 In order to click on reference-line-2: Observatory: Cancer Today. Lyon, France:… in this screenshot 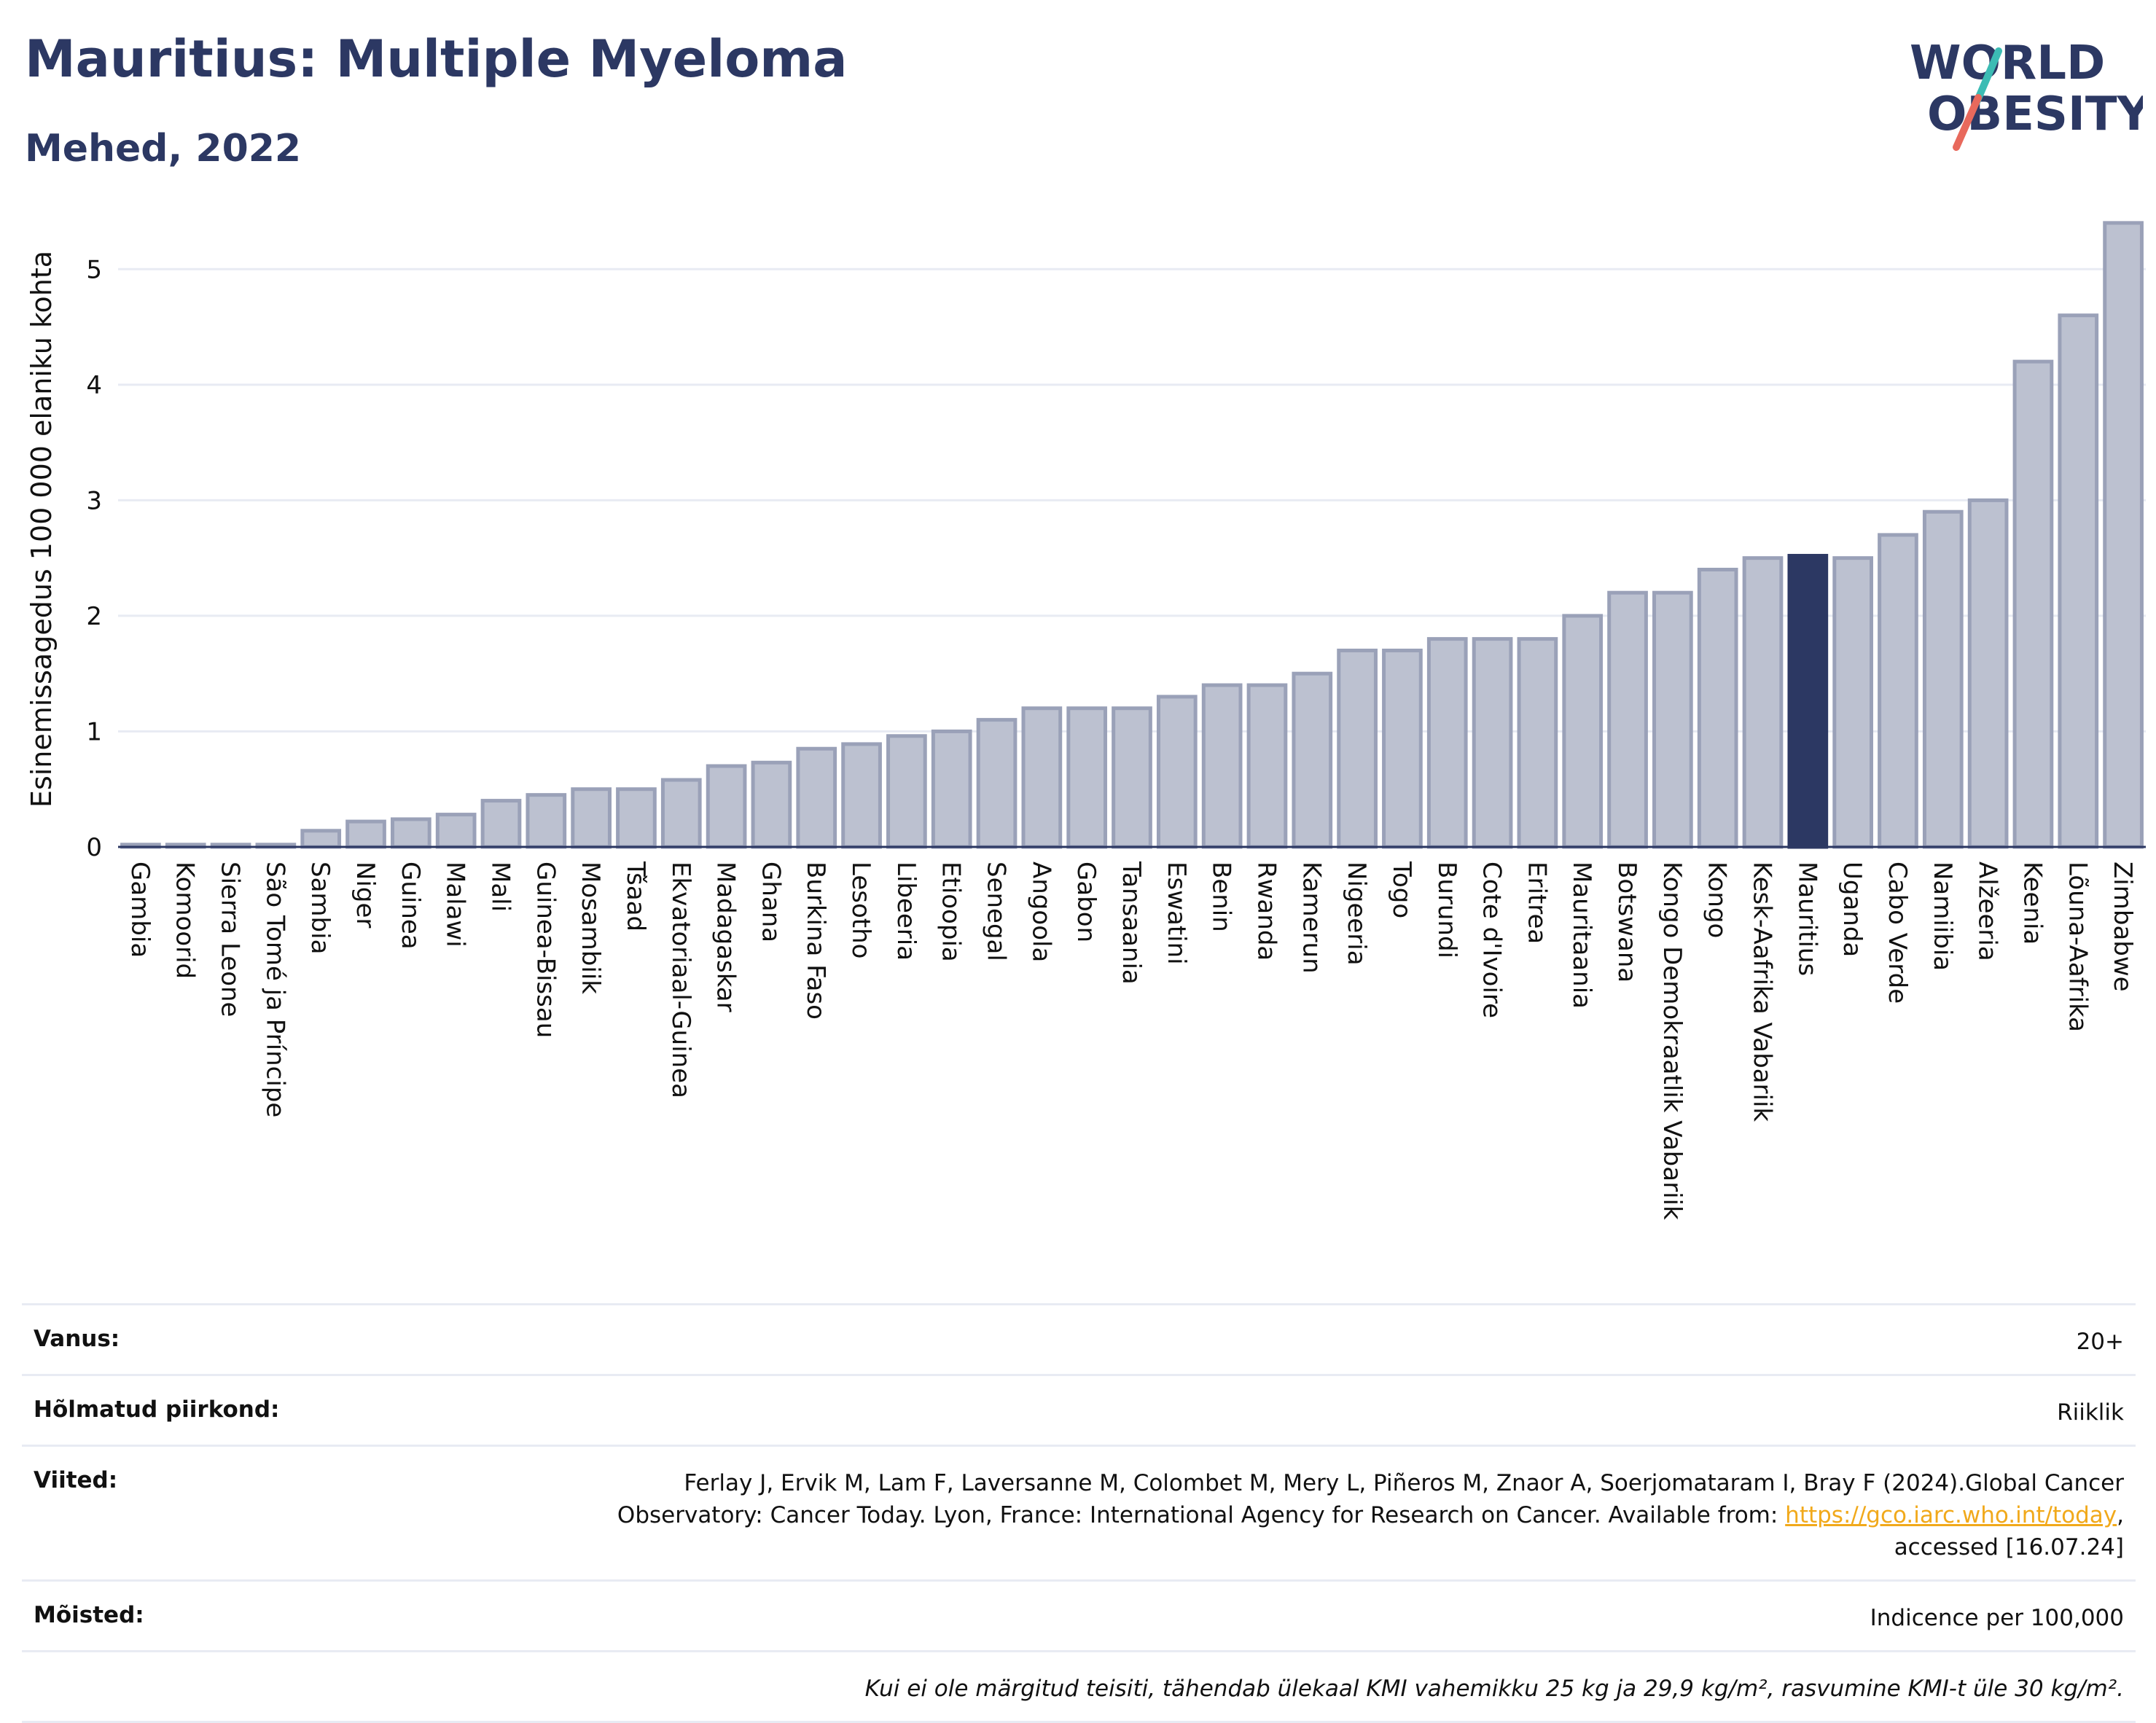, I will do `click(1201, 1515)`.